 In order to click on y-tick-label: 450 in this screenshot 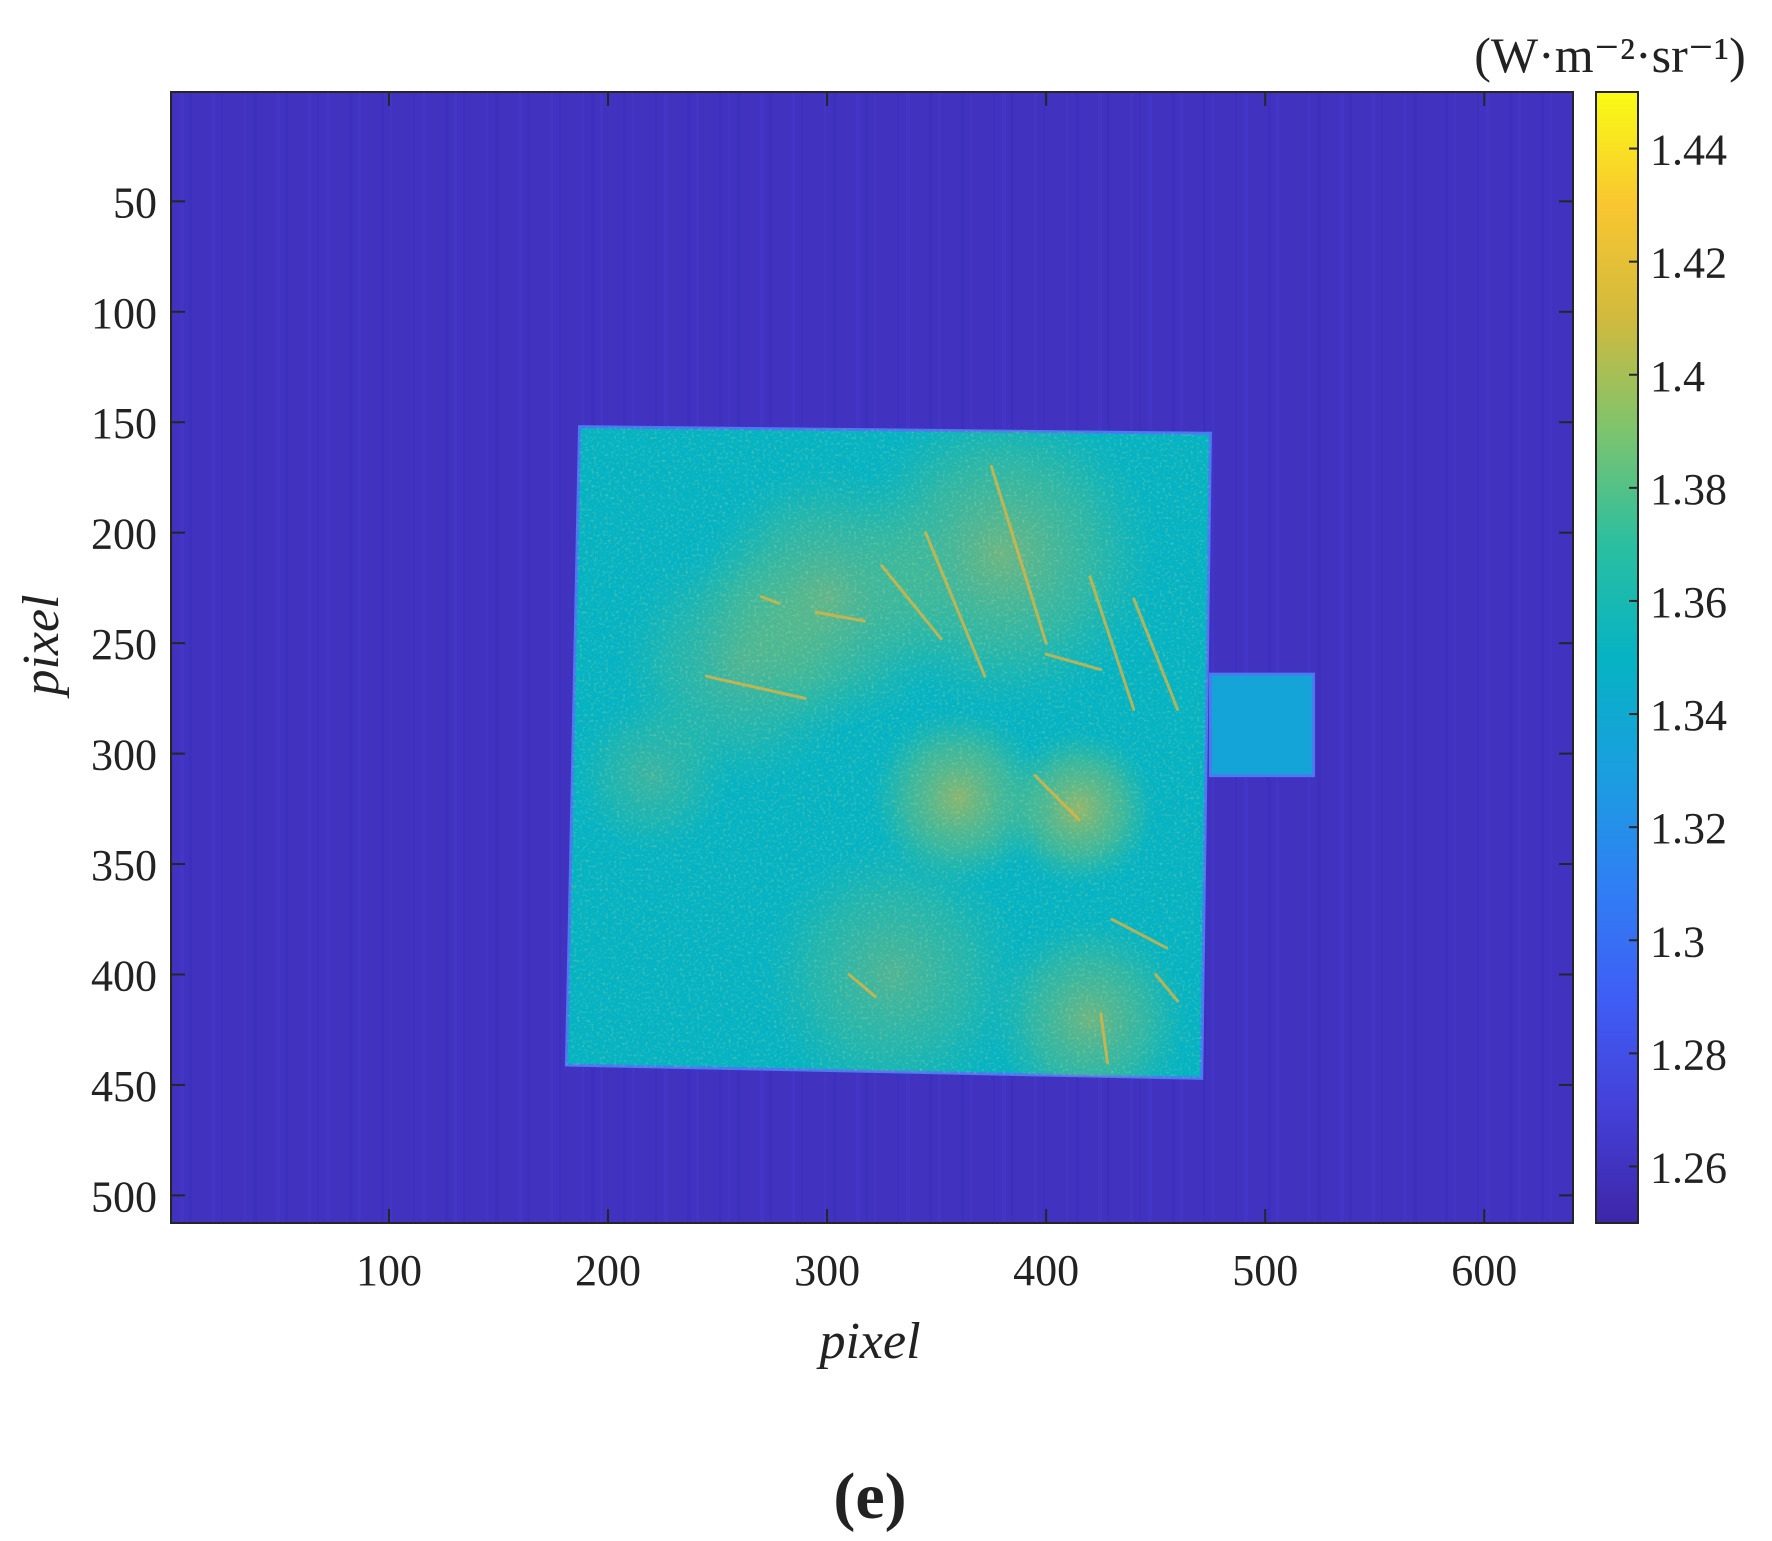, I will do `click(124, 1086)`.